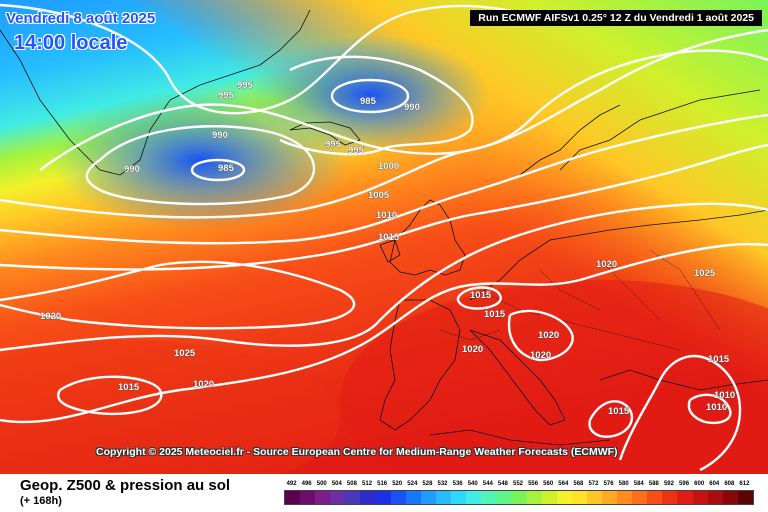 The width and height of the screenshot is (768, 512). I want to click on legend-label: 528, so click(427, 484).